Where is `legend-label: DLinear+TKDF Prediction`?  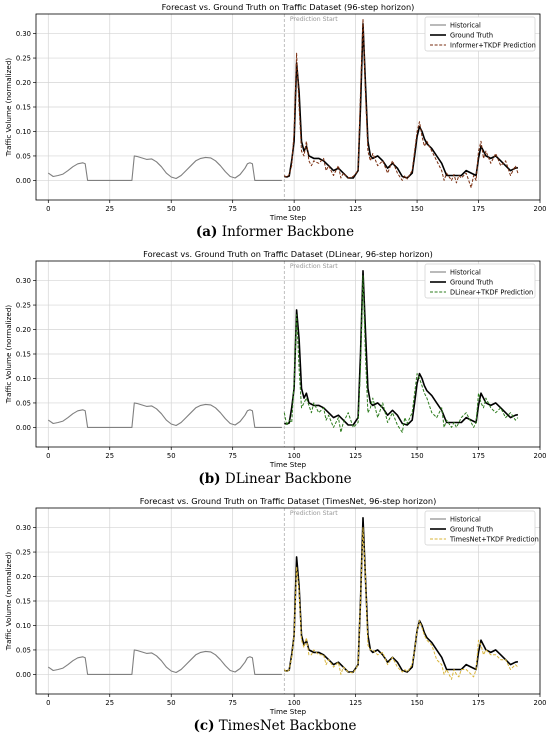
legend-label: DLinear+TKDF Prediction is located at coordinates (491, 292).